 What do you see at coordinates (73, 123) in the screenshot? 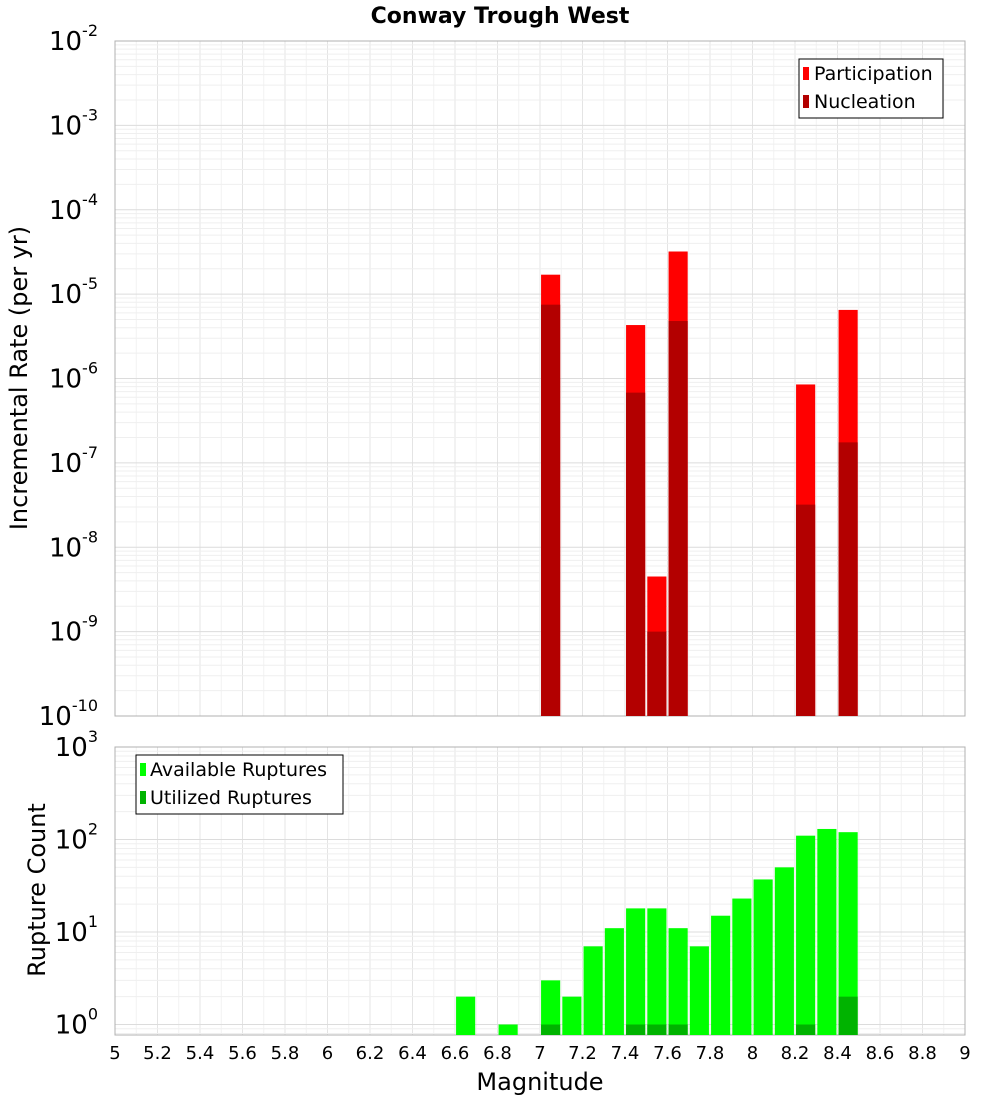
I see `top-y-tick-label: 10⁻³` at bounding box center [73, 123].